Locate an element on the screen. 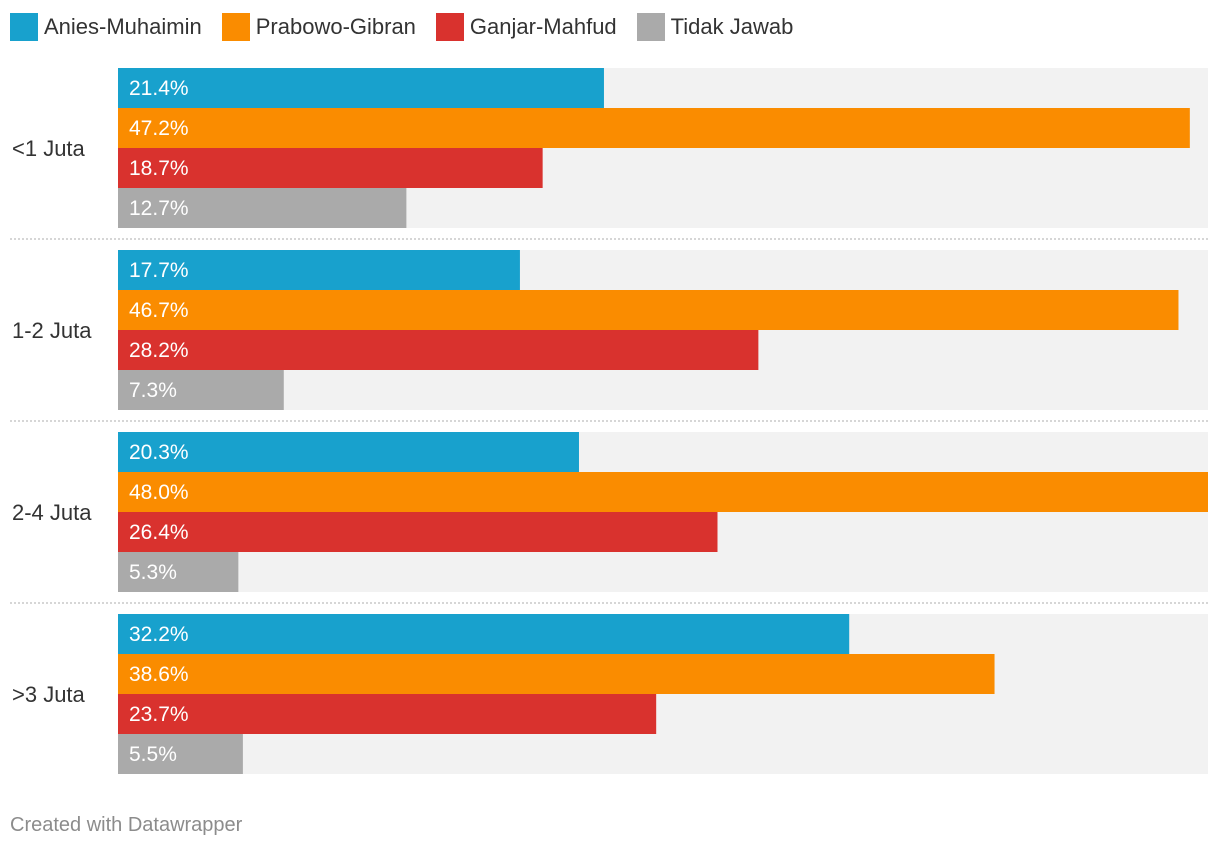  bar-prabowo-gibran-1-2-juta is located at coordinates (648, 310).